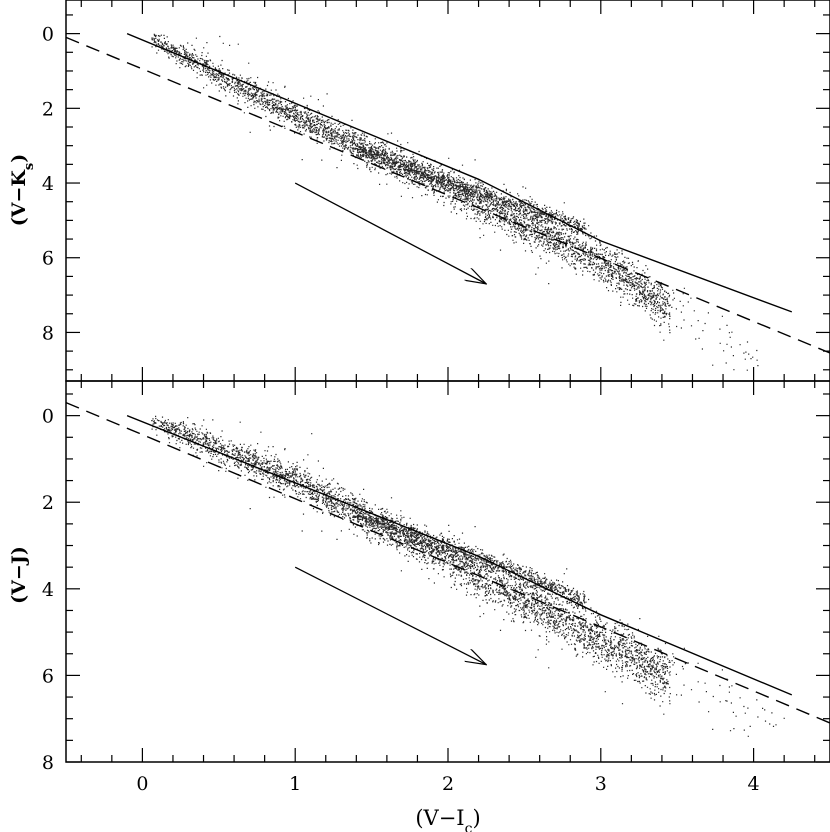  I want to click on x-tick-label: 0, so click(142, 784).